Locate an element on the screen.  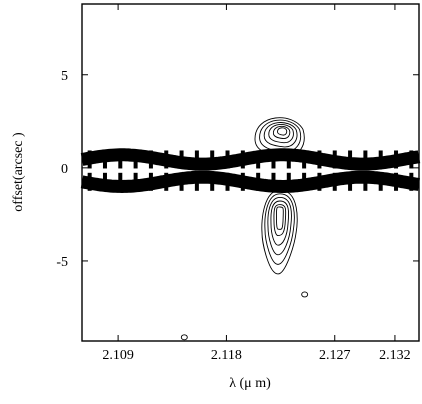
x-tick-label: 2.132 is located at coordinates (395, 355).